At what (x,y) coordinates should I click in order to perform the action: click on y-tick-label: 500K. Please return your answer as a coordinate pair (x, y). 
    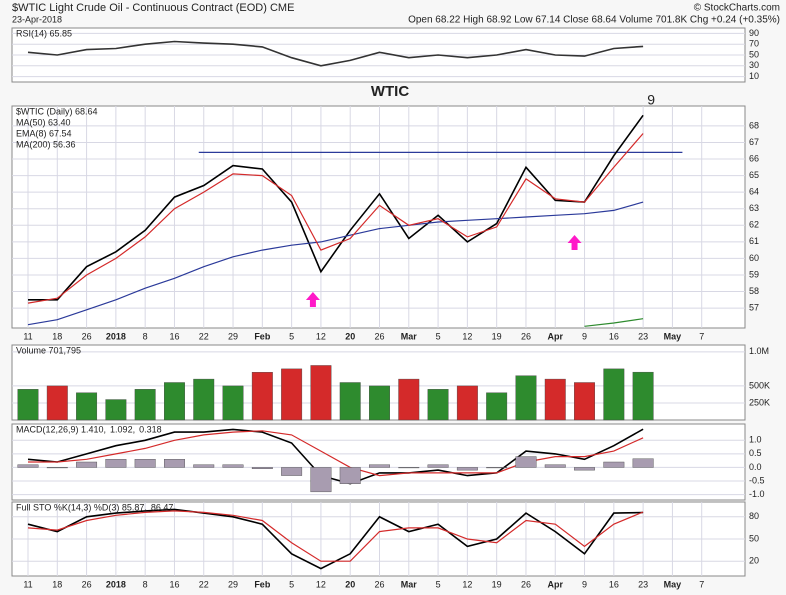
    Looking at the image, I should click on (759, 385).